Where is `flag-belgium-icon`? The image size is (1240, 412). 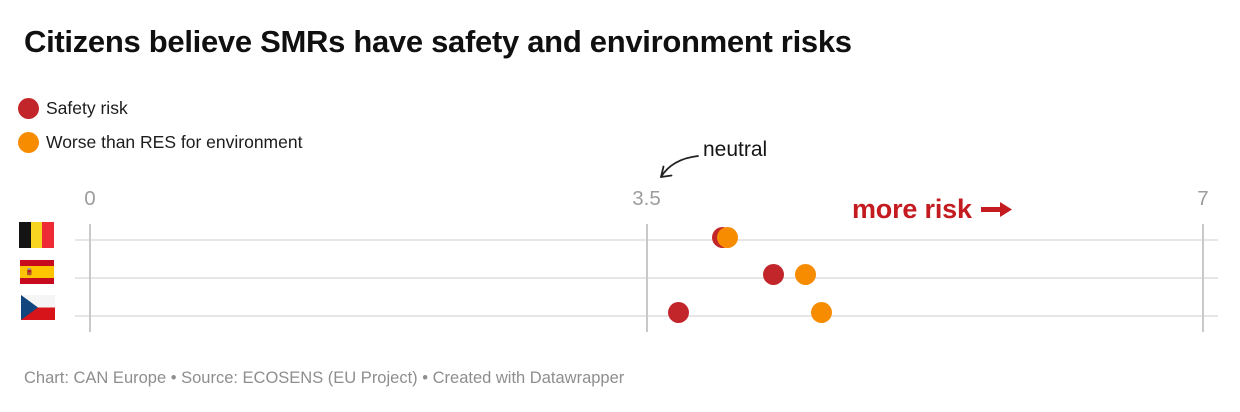
flag-belgium-icon is located at coordinates (36, 235).